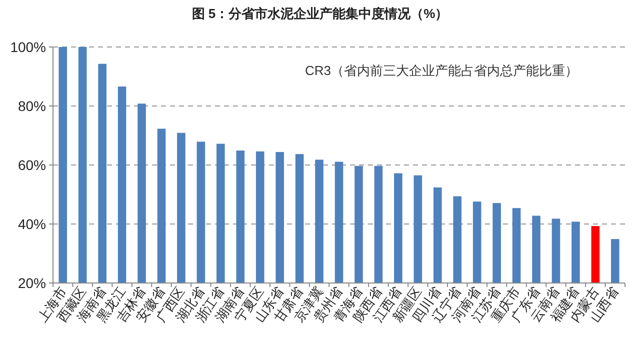 This screenshot has height=344, width=640. I want to click on y-tick-label: 80%, so click(32, 106).